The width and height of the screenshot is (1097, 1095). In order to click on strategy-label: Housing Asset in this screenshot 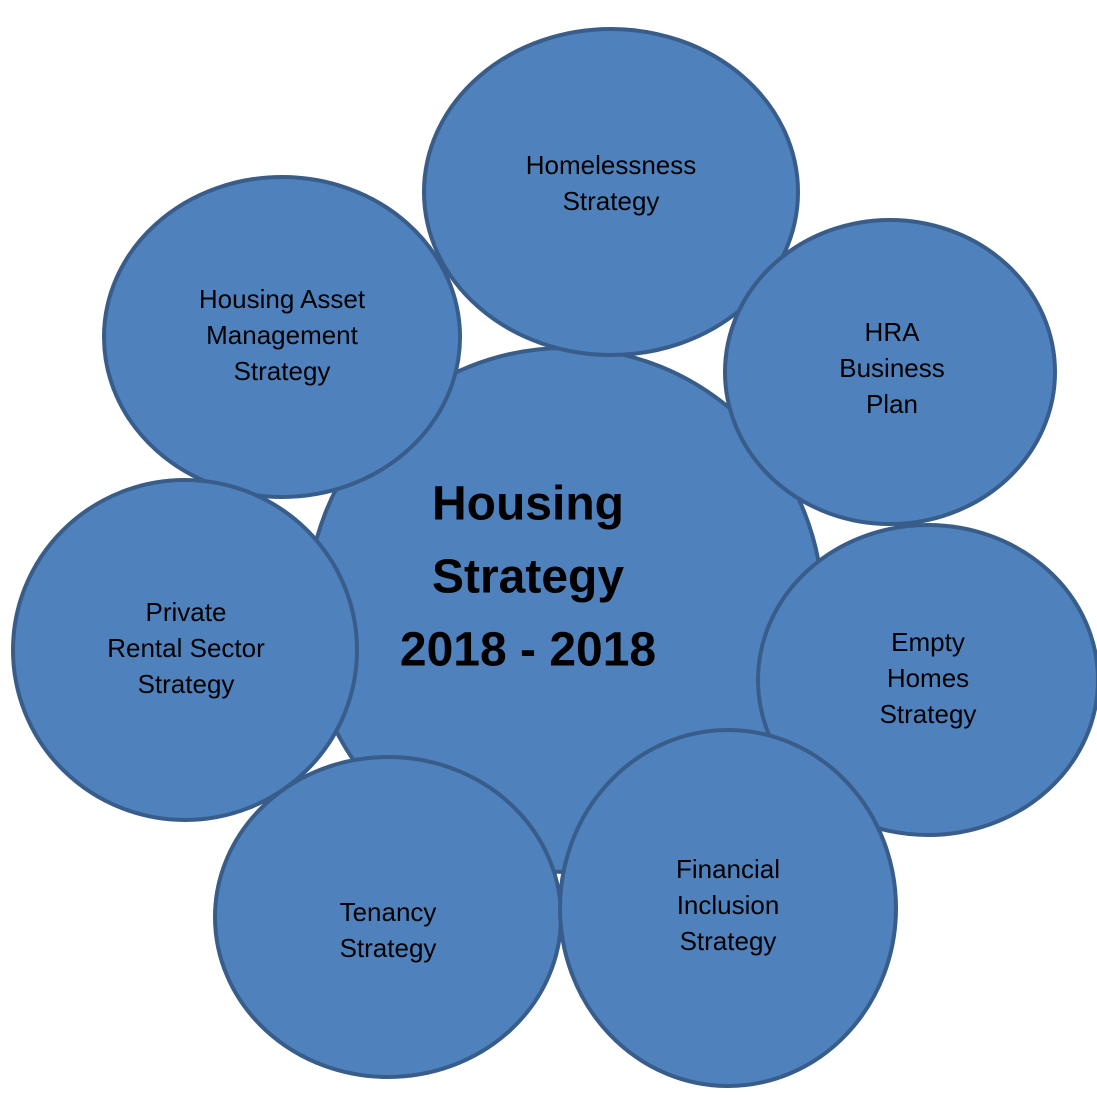, I will do `click(282, 299)`.